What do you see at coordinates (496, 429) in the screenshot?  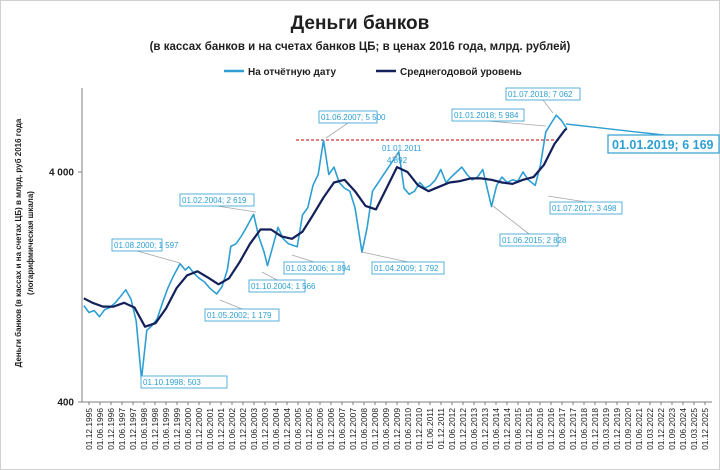 I see `x-tick-label: 01.06.2014` at bounding box center [496, 429].